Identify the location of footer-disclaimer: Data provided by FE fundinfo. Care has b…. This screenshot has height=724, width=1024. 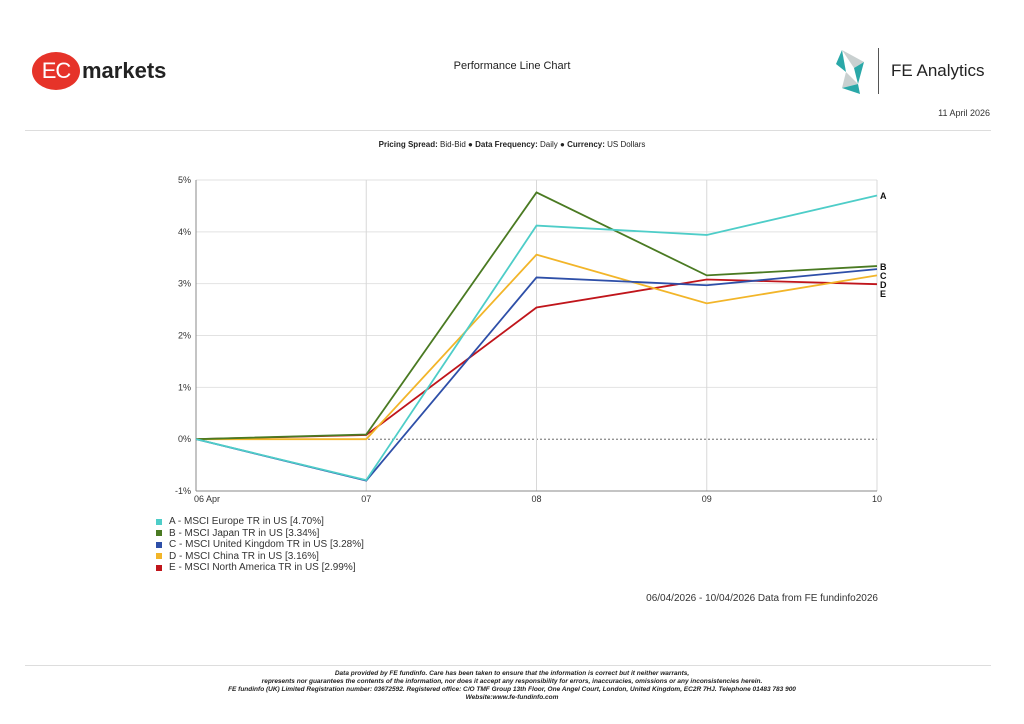
(512, 686).